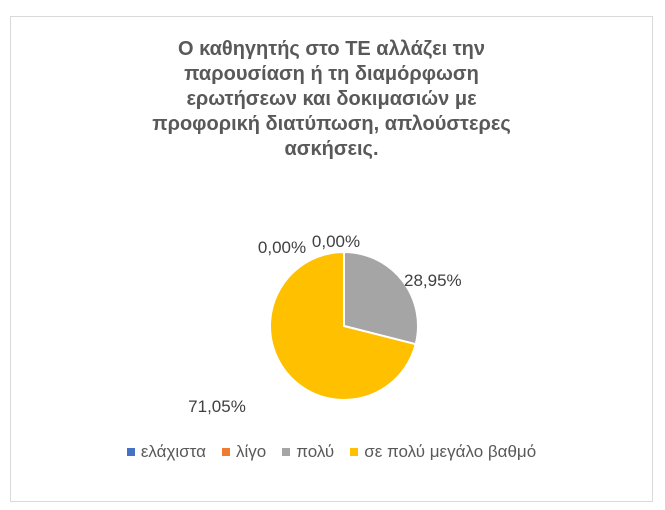  I want to click on legend-item: λίγο, so click(244, 452).